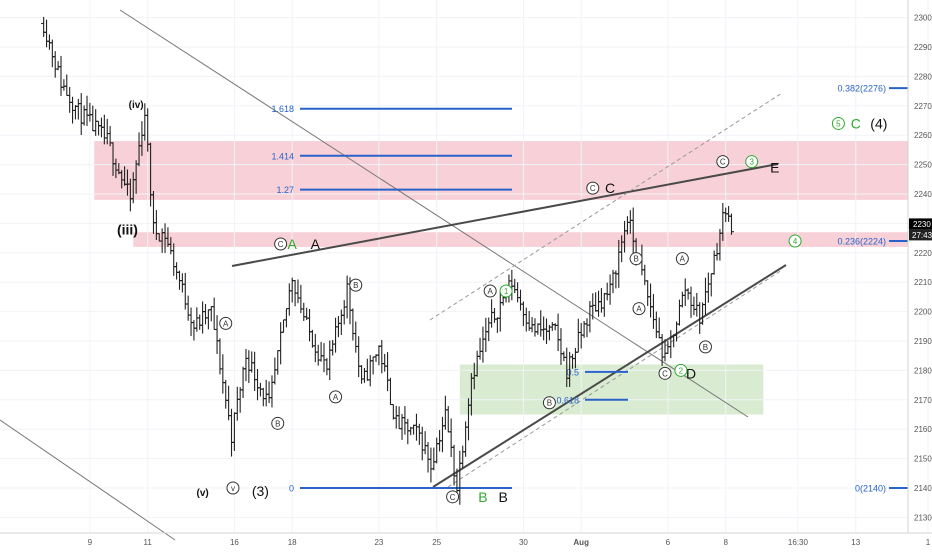 Image resolution: width=932 pixels, height=555 pixels. What do you see at coordinates (502, 497) in the screenshot?
I see `wave-label: B` at bounding box center [502, 497].